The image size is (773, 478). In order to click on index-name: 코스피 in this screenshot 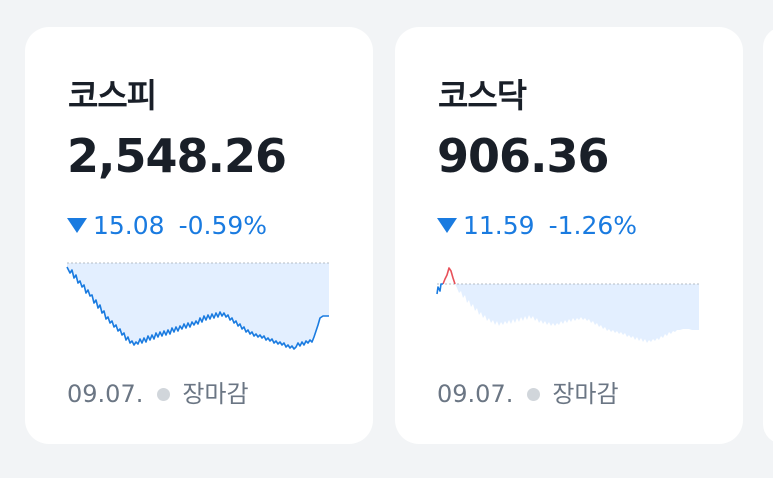, I will do `click(112, 95)`.